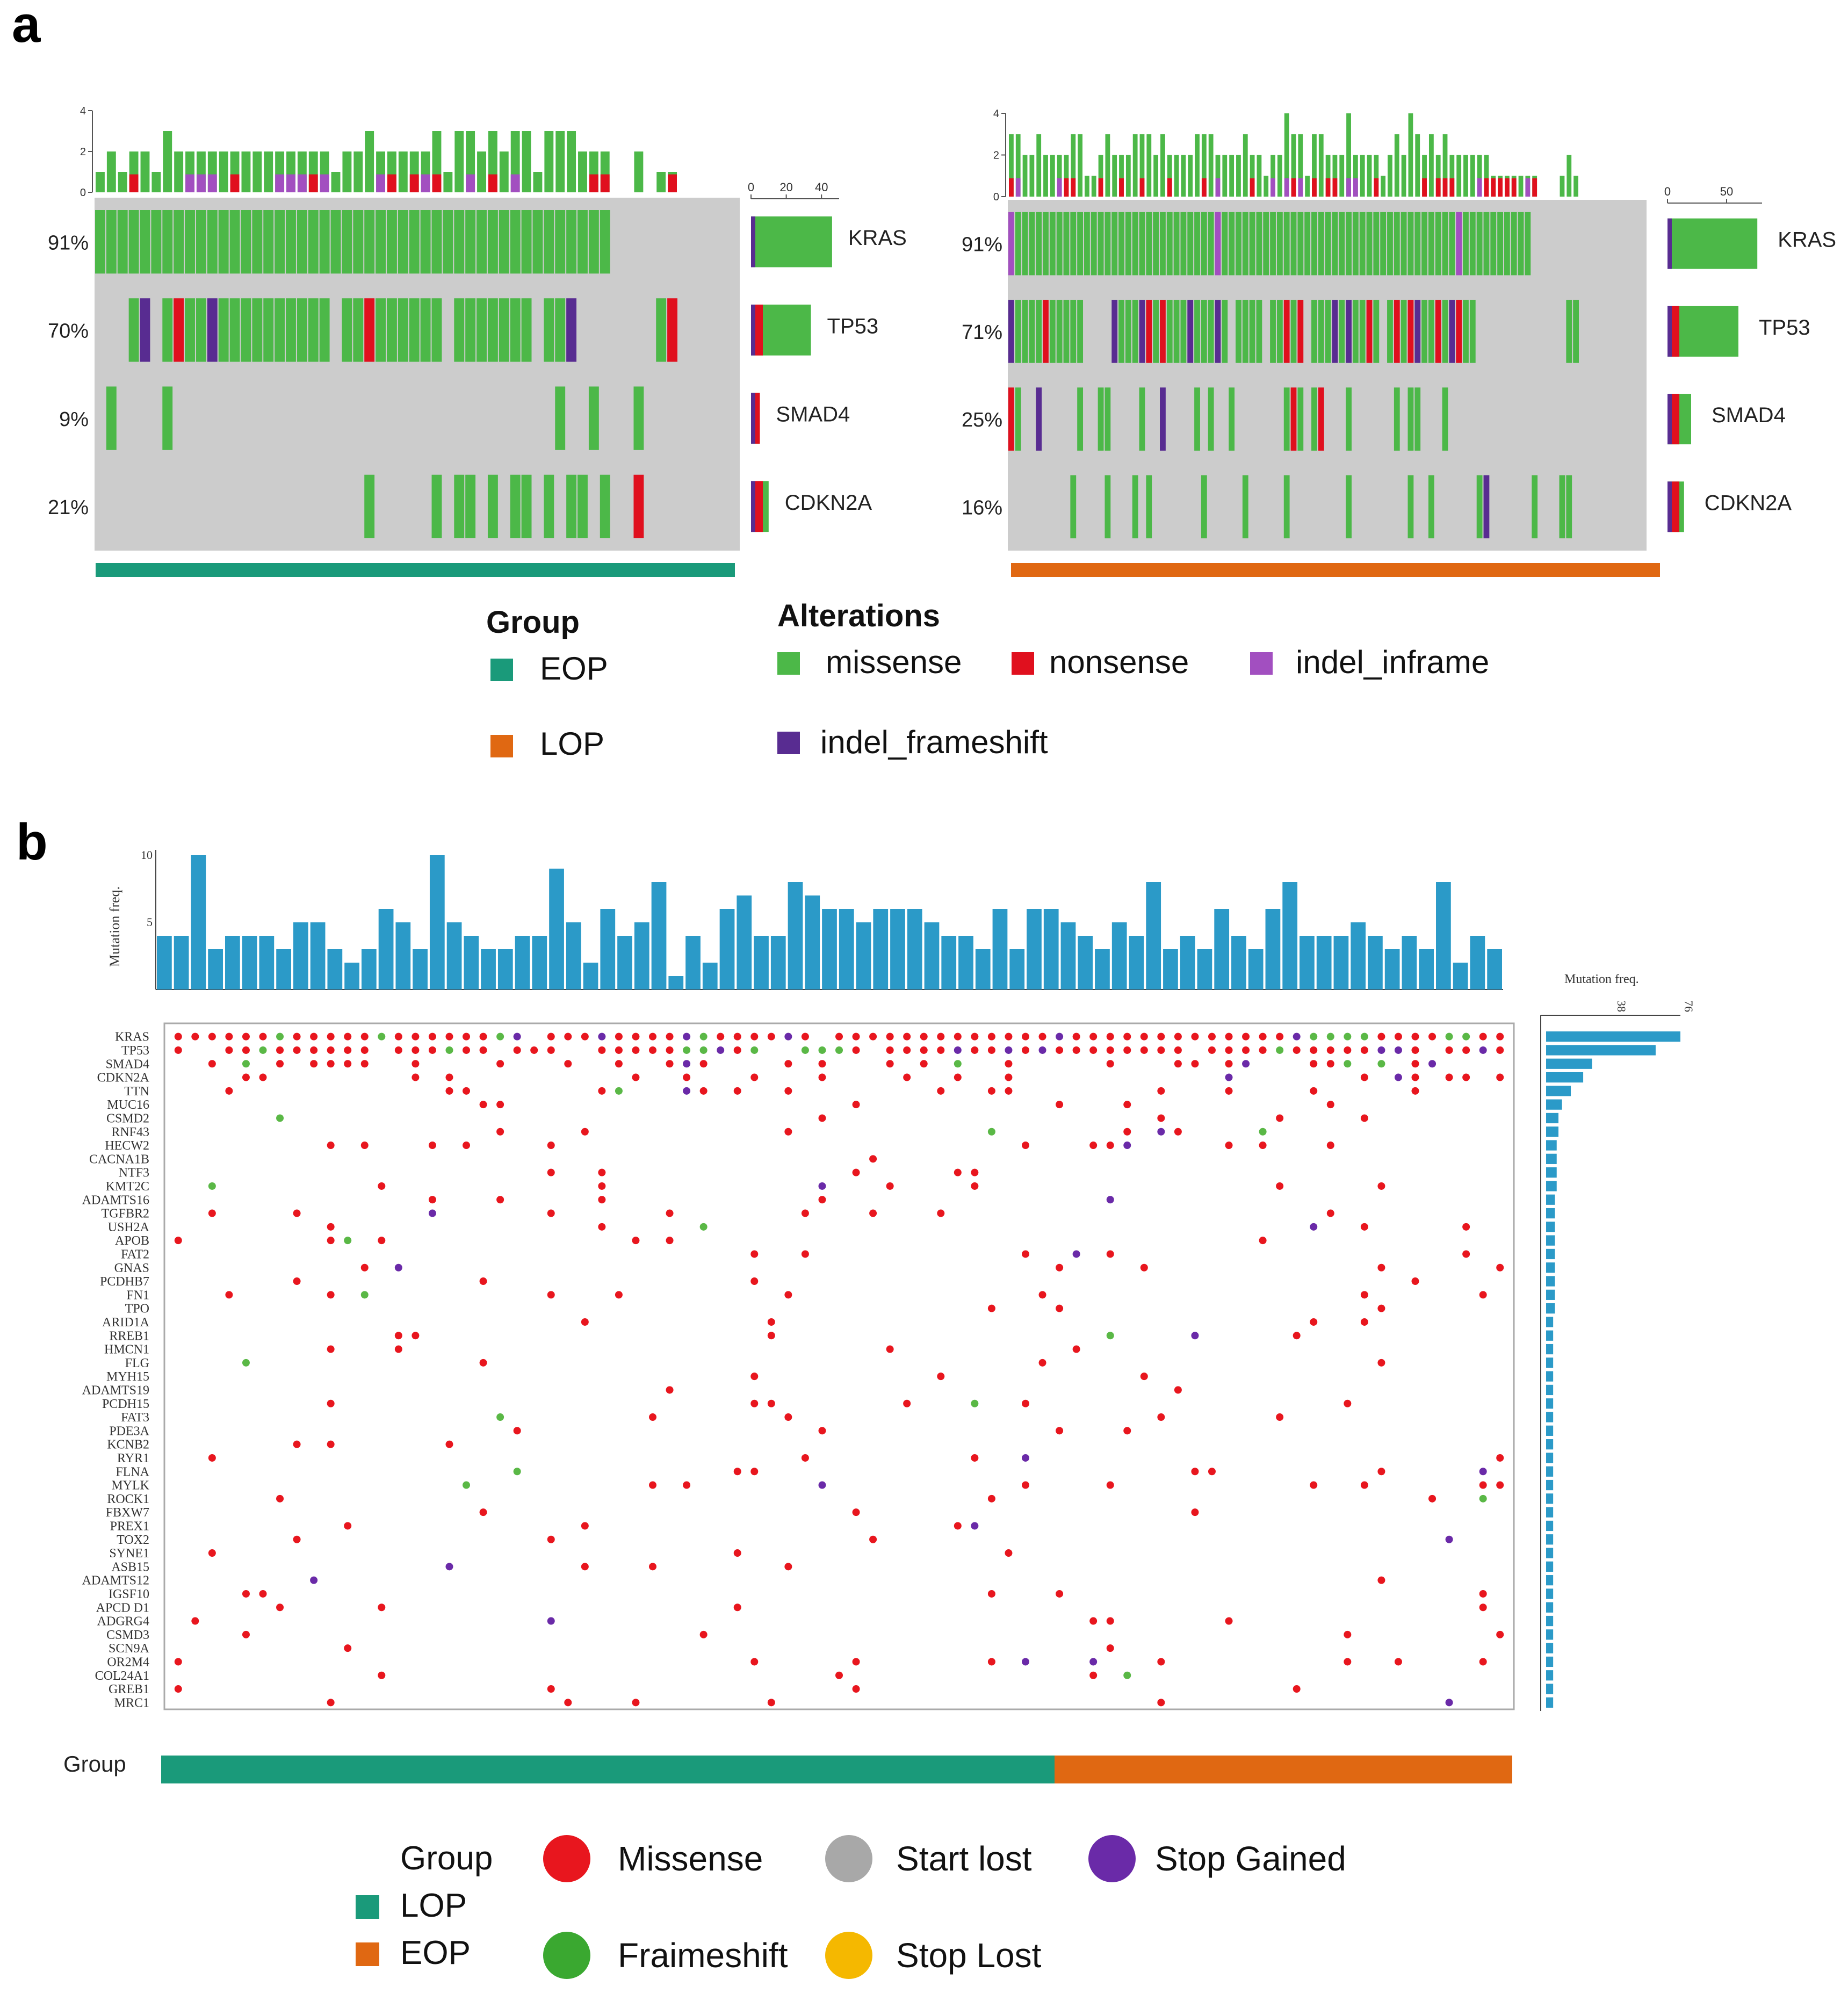 This screenshot has height=2008, width=1848. I want to click on legend-a-lop-label: LOP, so click(572, 744).